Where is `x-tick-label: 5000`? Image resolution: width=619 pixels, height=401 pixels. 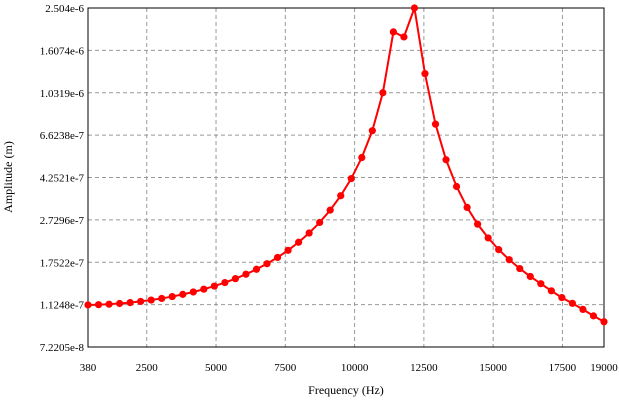
x-tick-label: 5000 is located at coordinates (216, 368).